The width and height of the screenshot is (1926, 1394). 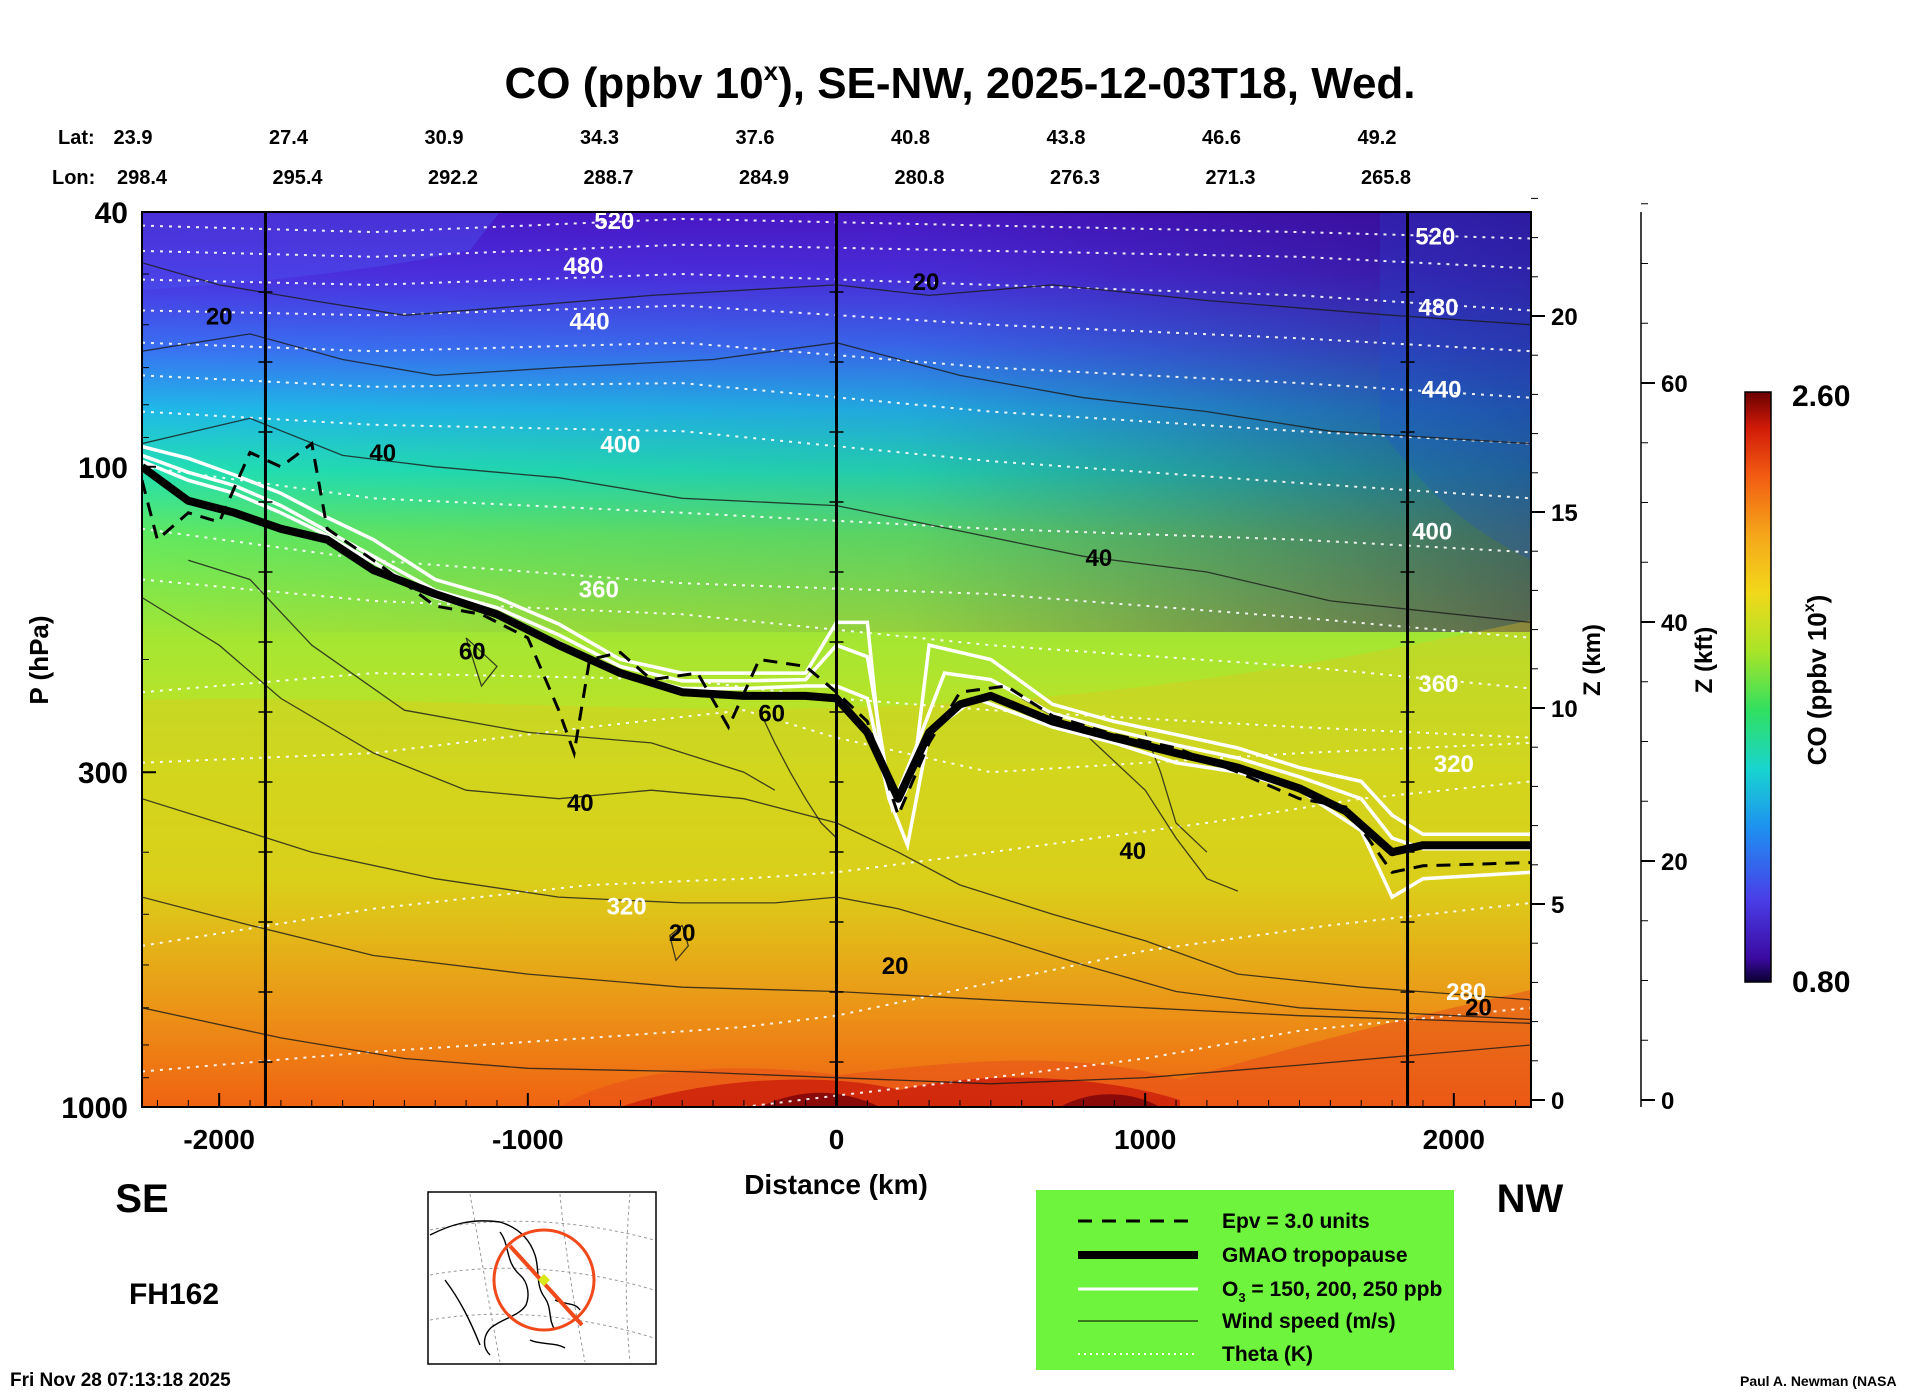 What do you see at coordinates (1704, 660) in the screenshot?
I see `z-kft-label: Z (kft)` at bounding box center [1704, 660].